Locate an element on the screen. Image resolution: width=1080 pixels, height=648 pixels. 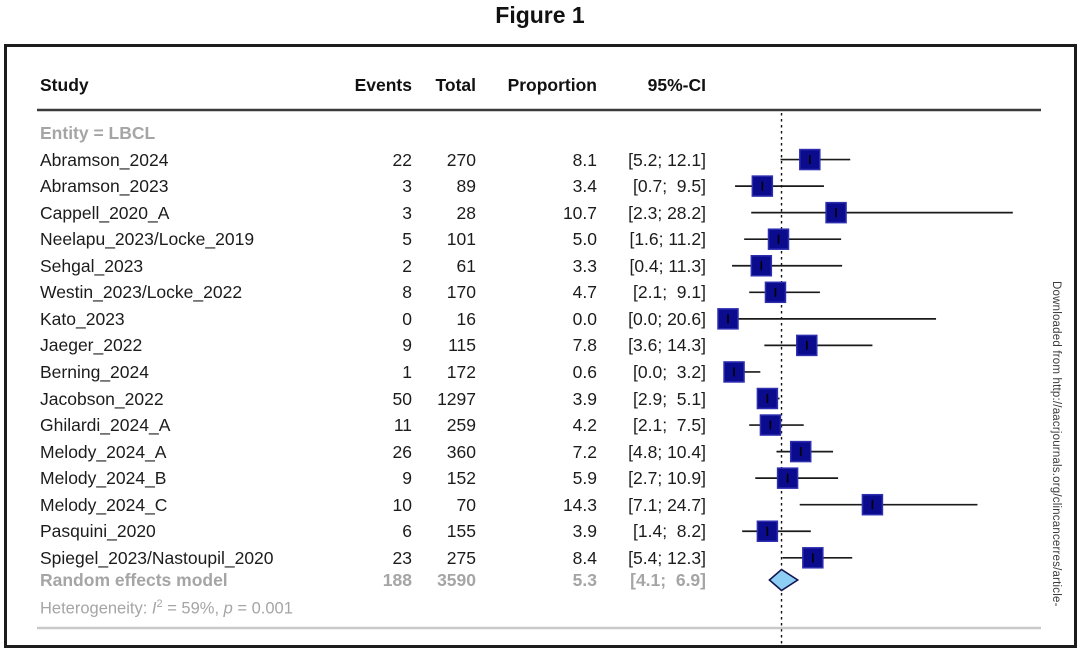
total-value: 152 is located at coordinates (461, 478).